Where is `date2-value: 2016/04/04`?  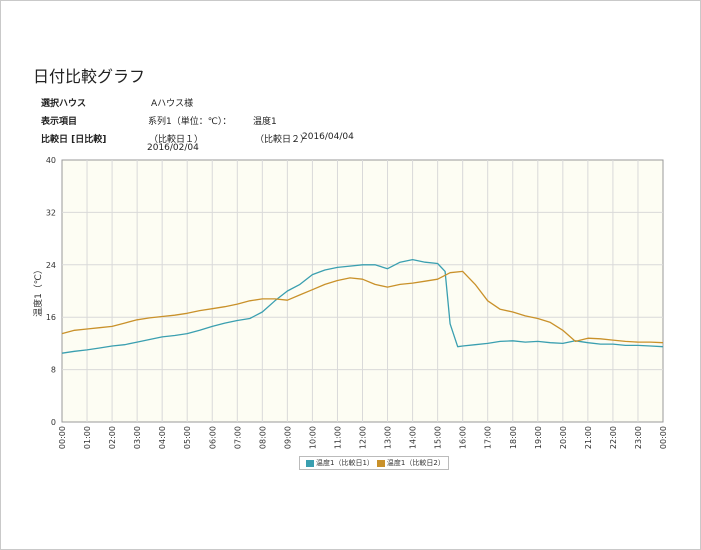 date2-value: 2016/04/04 is located at coordinates (328, 137).